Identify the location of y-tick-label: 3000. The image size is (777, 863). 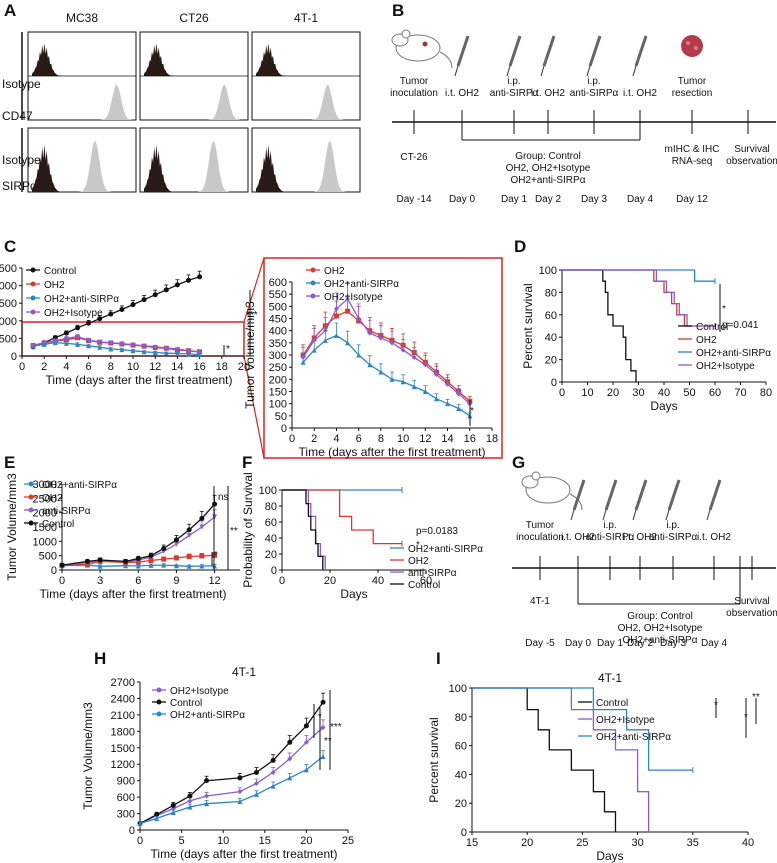
(45, 485).